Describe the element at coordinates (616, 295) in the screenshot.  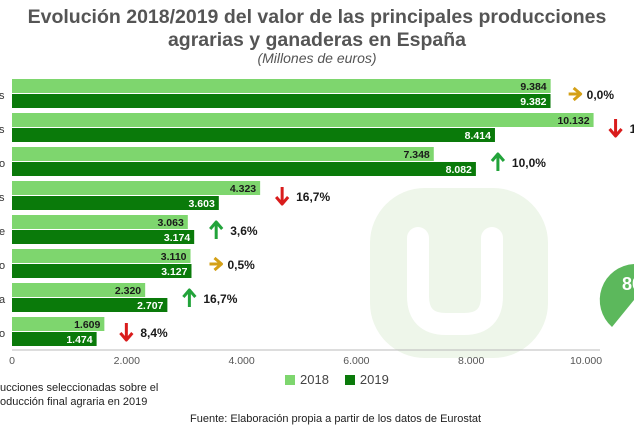
I see `pie-chart-slice` at that location.